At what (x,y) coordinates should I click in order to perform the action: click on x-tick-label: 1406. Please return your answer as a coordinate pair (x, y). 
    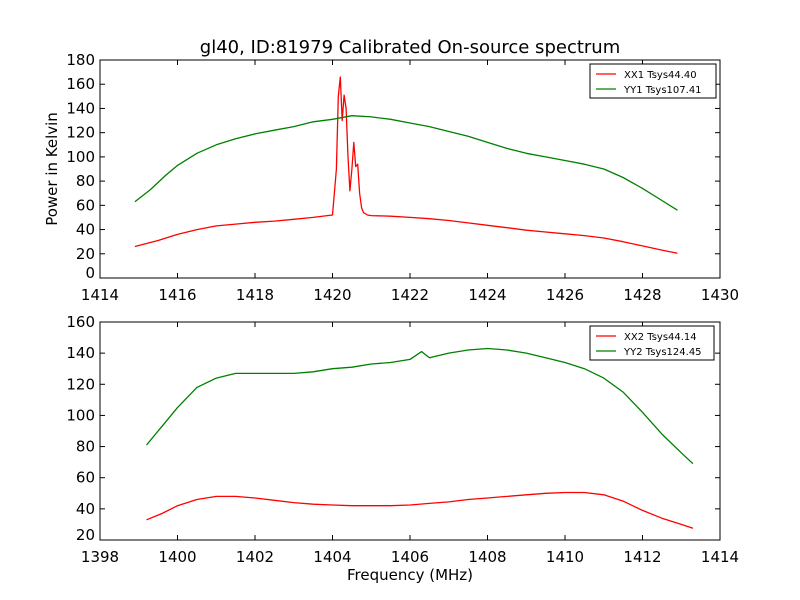
    Looking at the image, I should click on (410, 557).